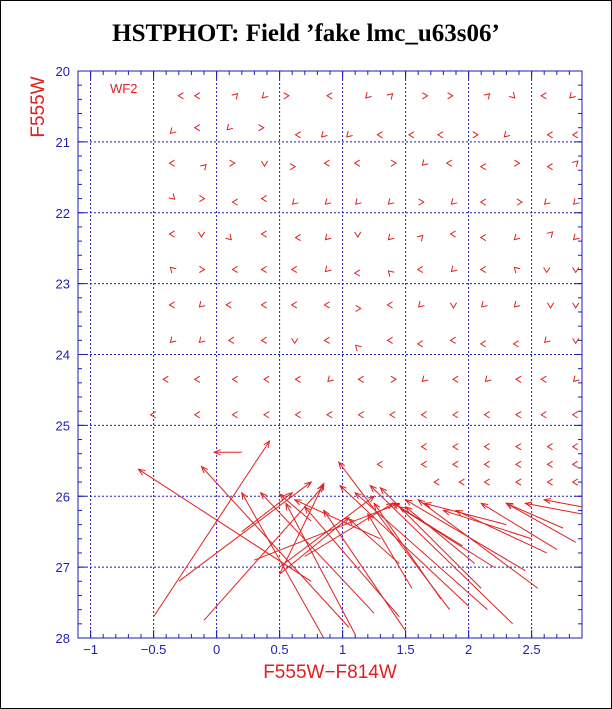 The height and width of the screenshot is (709, 612). I want to click on y-tick-label: 26, so click(63, 496).